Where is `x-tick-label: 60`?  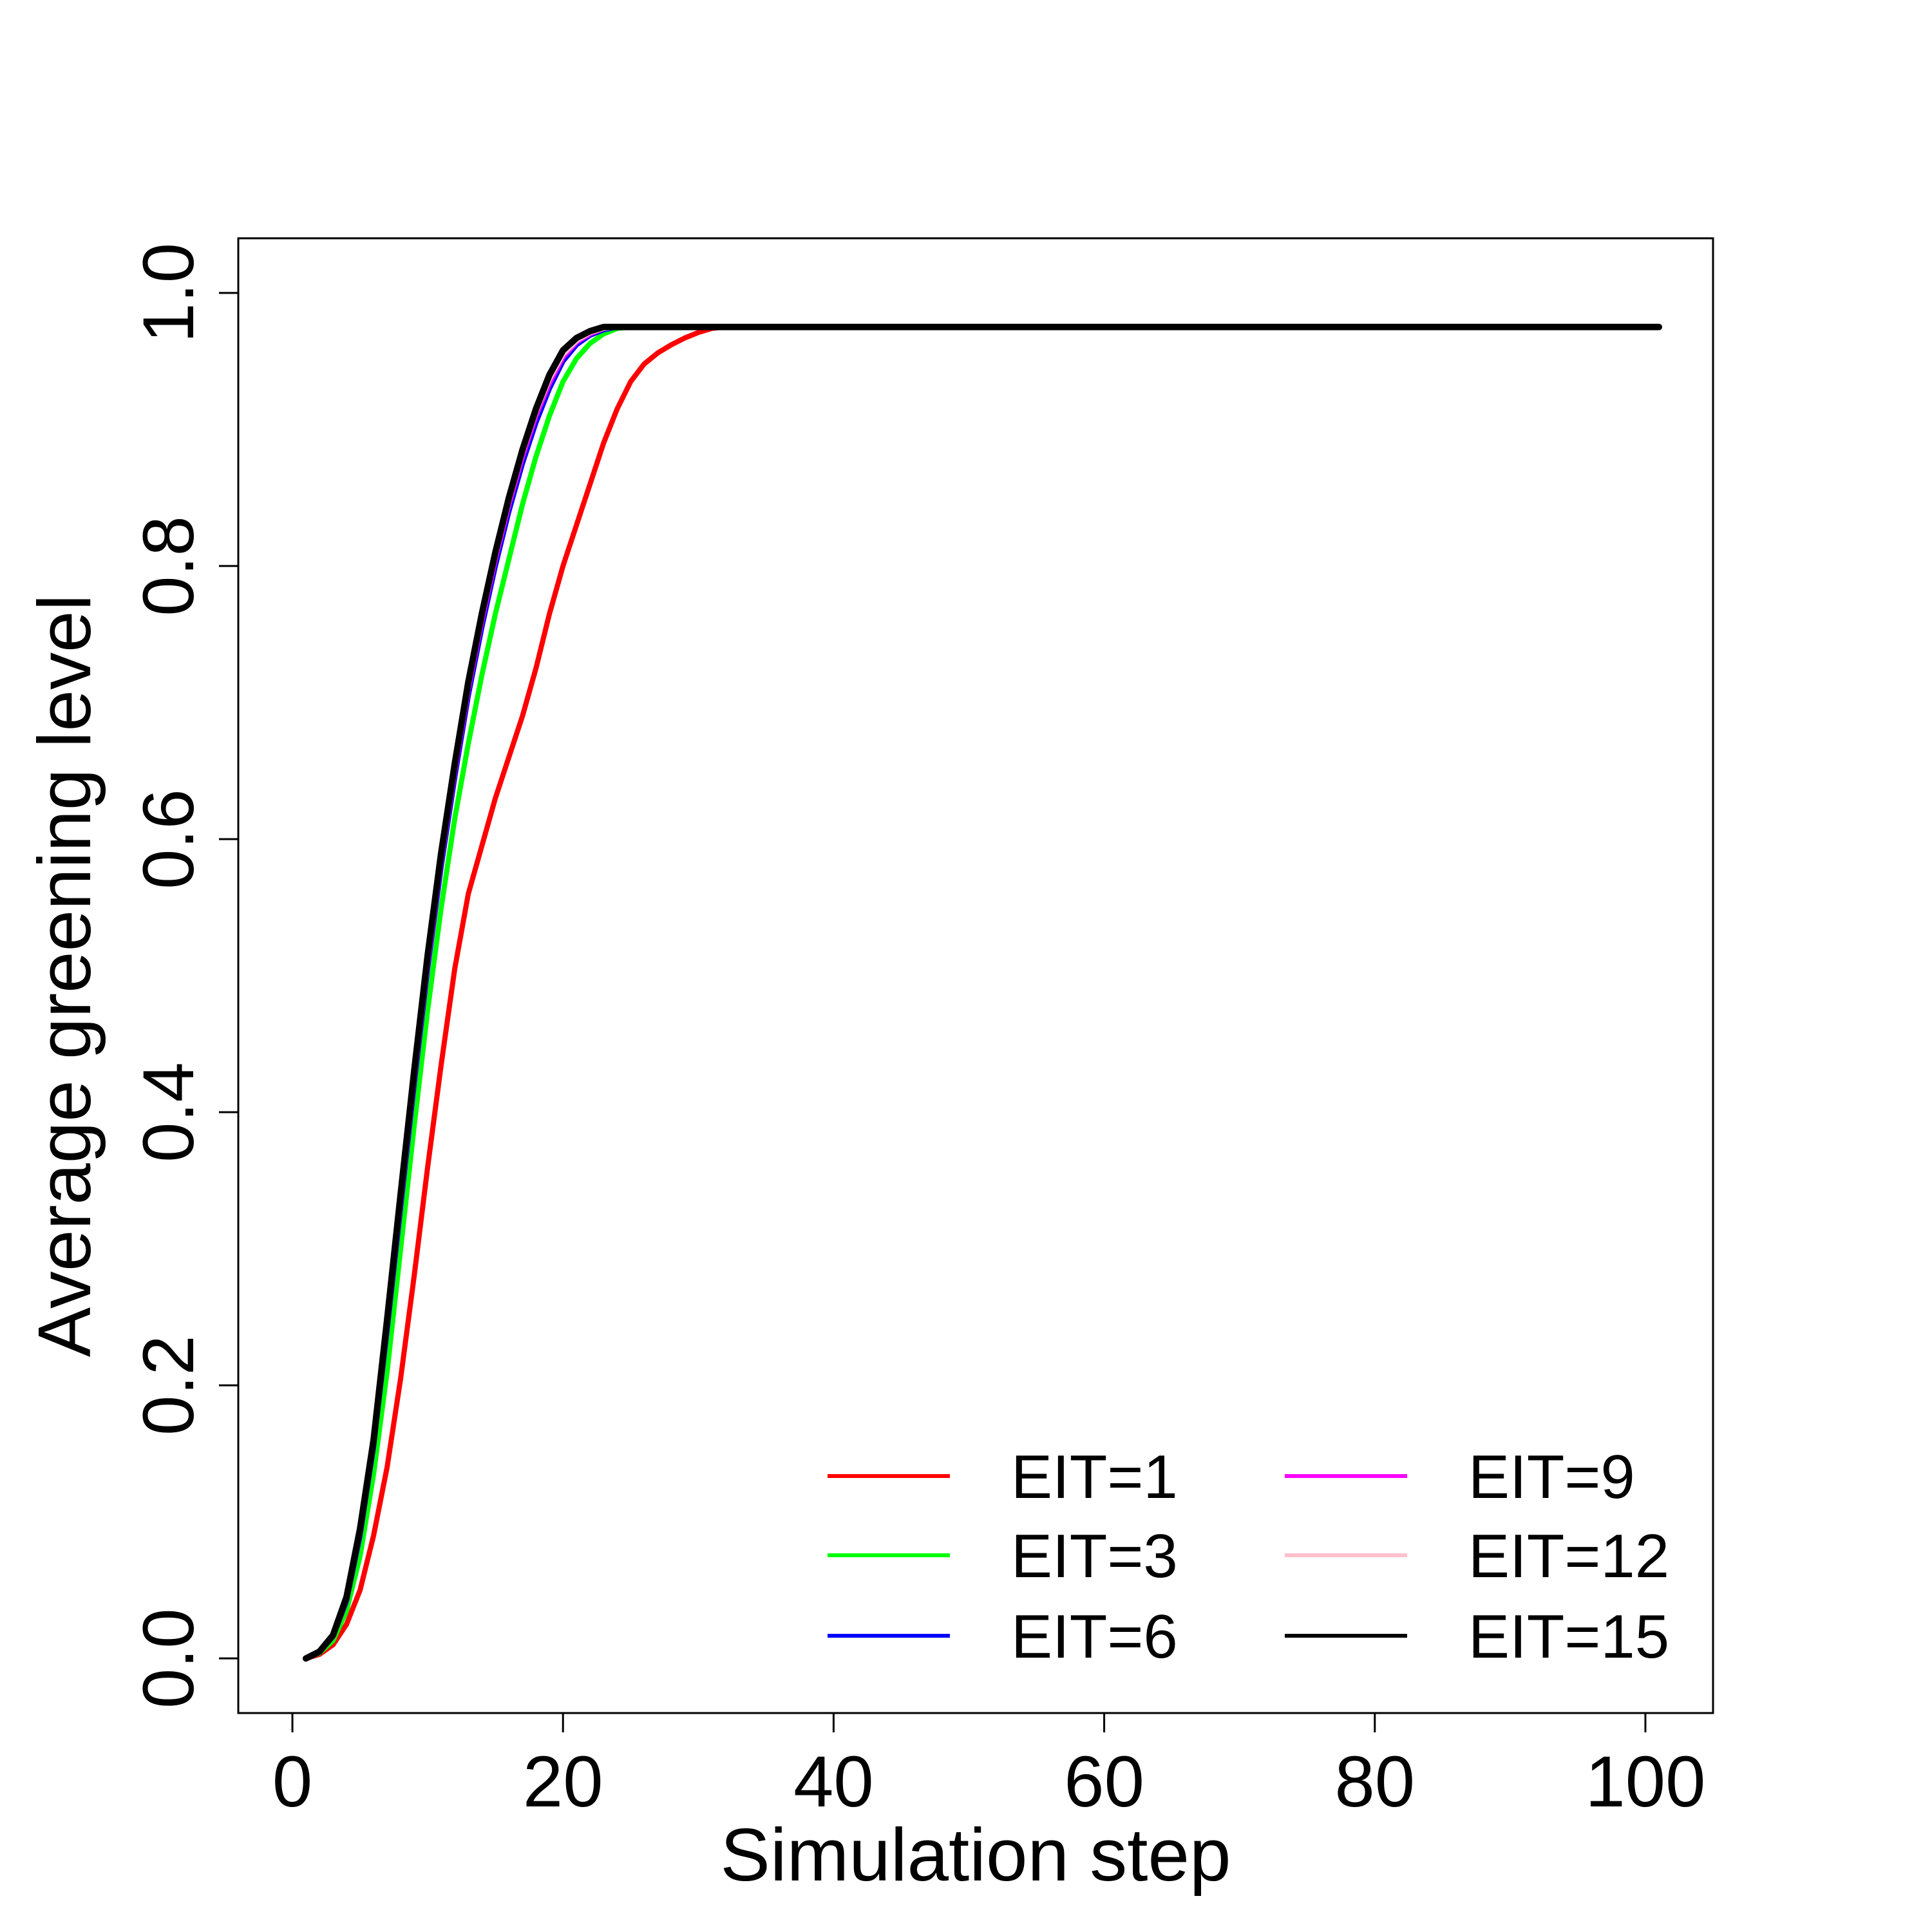
x-tick-label: 60 is located at coordinates (1104, 1781).